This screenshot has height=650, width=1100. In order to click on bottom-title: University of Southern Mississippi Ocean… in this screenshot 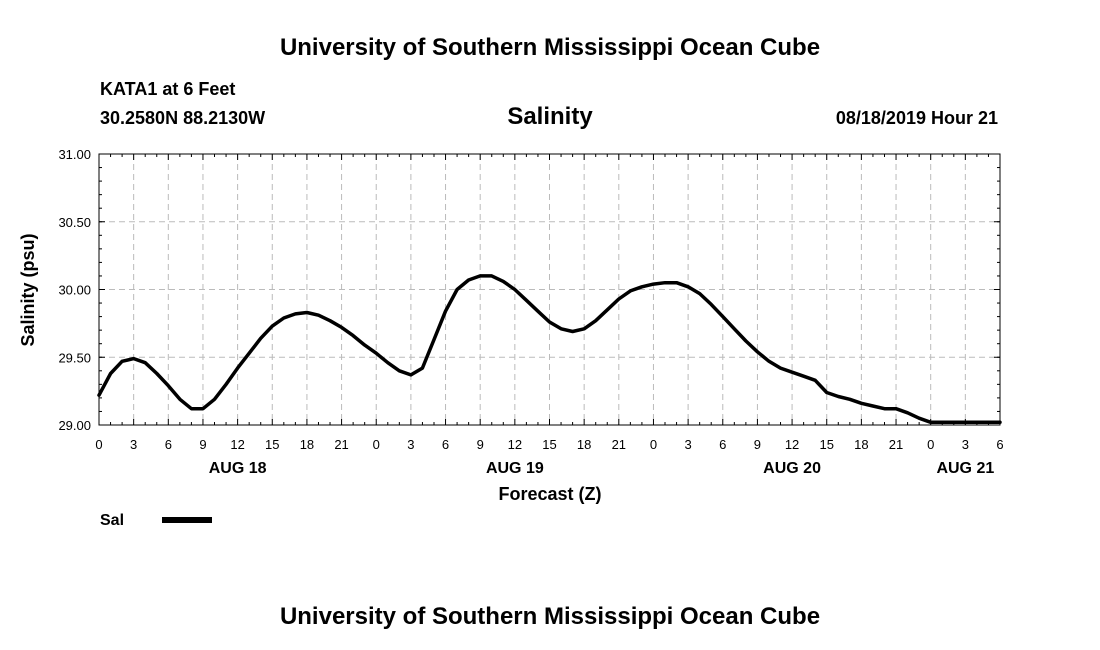, I will do `click(550, 616)`.